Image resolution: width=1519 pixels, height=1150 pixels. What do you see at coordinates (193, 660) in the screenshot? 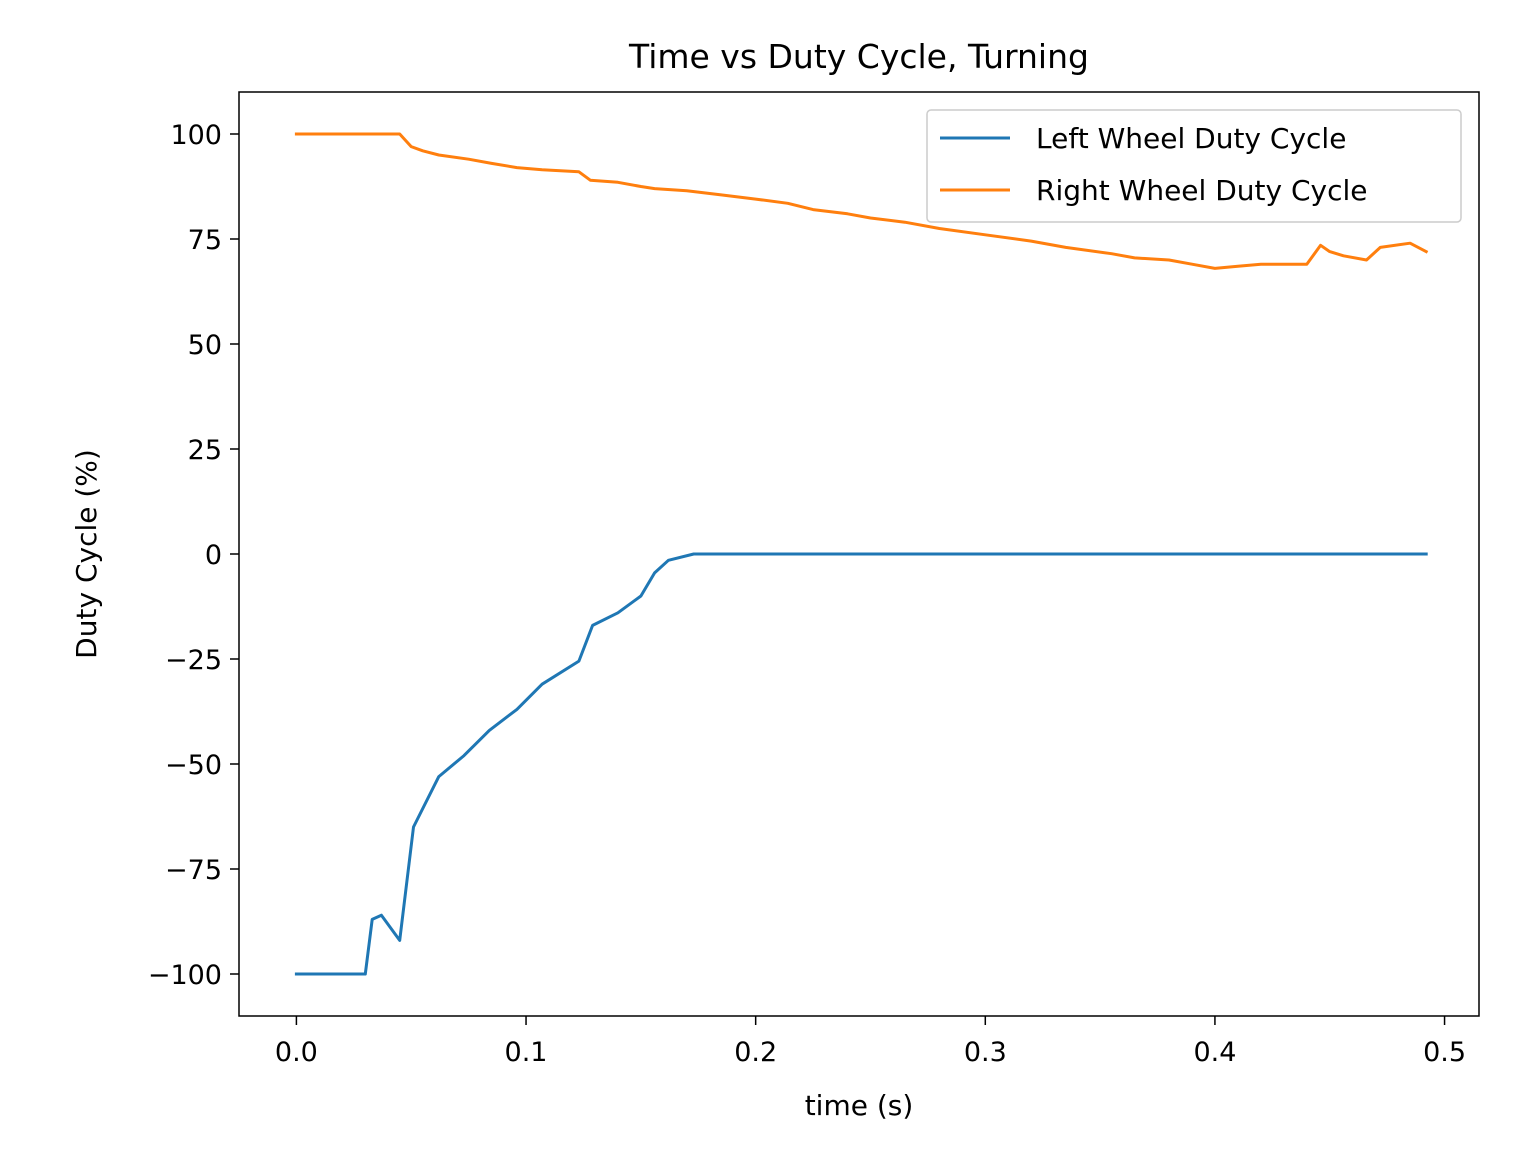
I see `y-tick-label: −25` at bounding box center [193, 660].